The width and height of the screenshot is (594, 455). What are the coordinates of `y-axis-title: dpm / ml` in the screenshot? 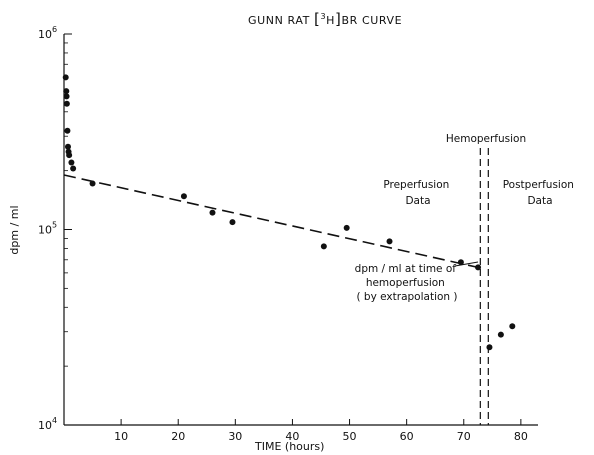 It's located at (14, 229).